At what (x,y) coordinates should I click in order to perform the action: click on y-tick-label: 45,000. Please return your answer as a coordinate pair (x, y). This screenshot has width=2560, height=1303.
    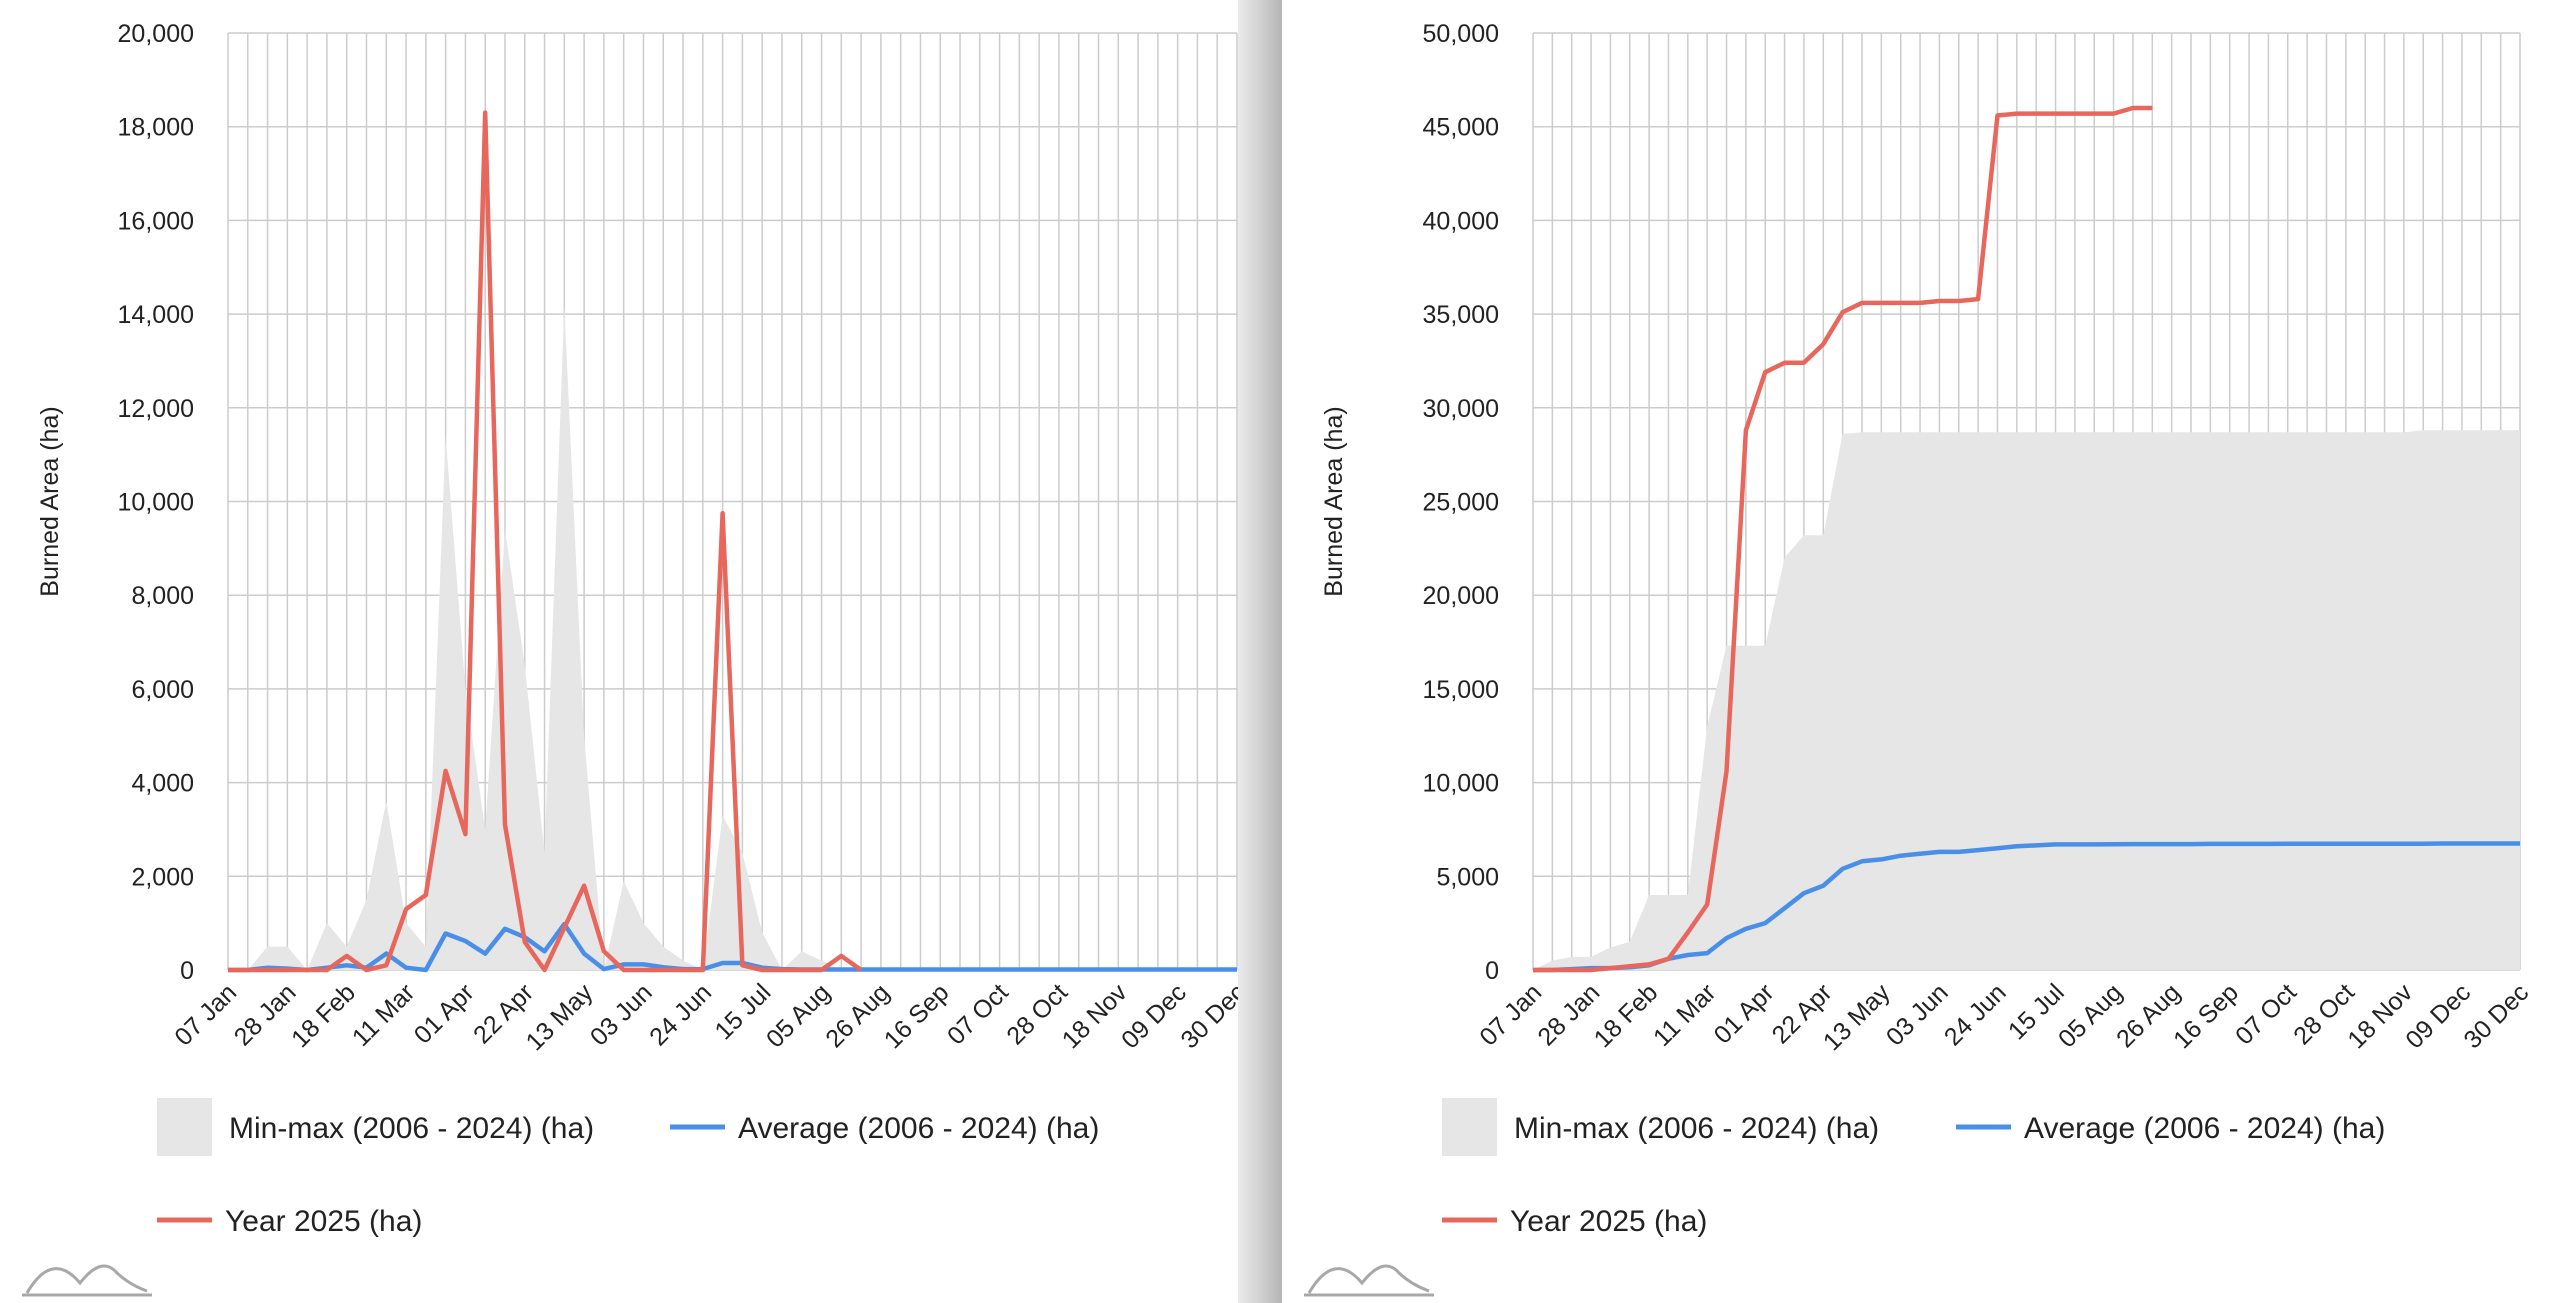
    Looking at the image, I should click on (1461, 128).